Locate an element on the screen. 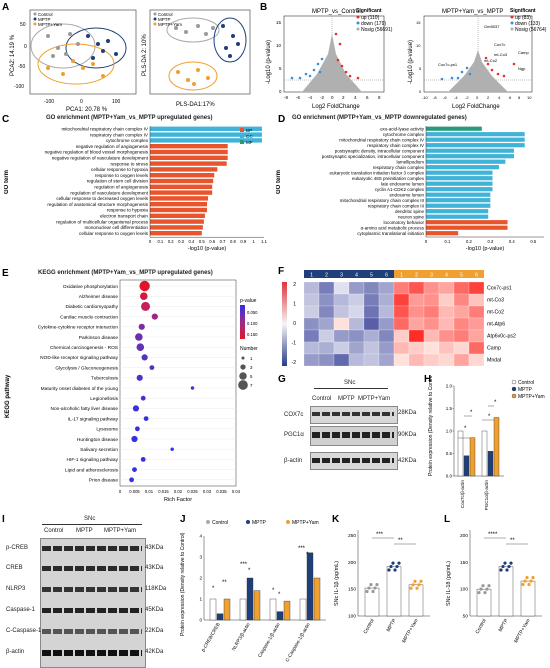 The height and width of the screenshot is (668, 550). panel-d-letter: D is located at coordinates (282, 119).